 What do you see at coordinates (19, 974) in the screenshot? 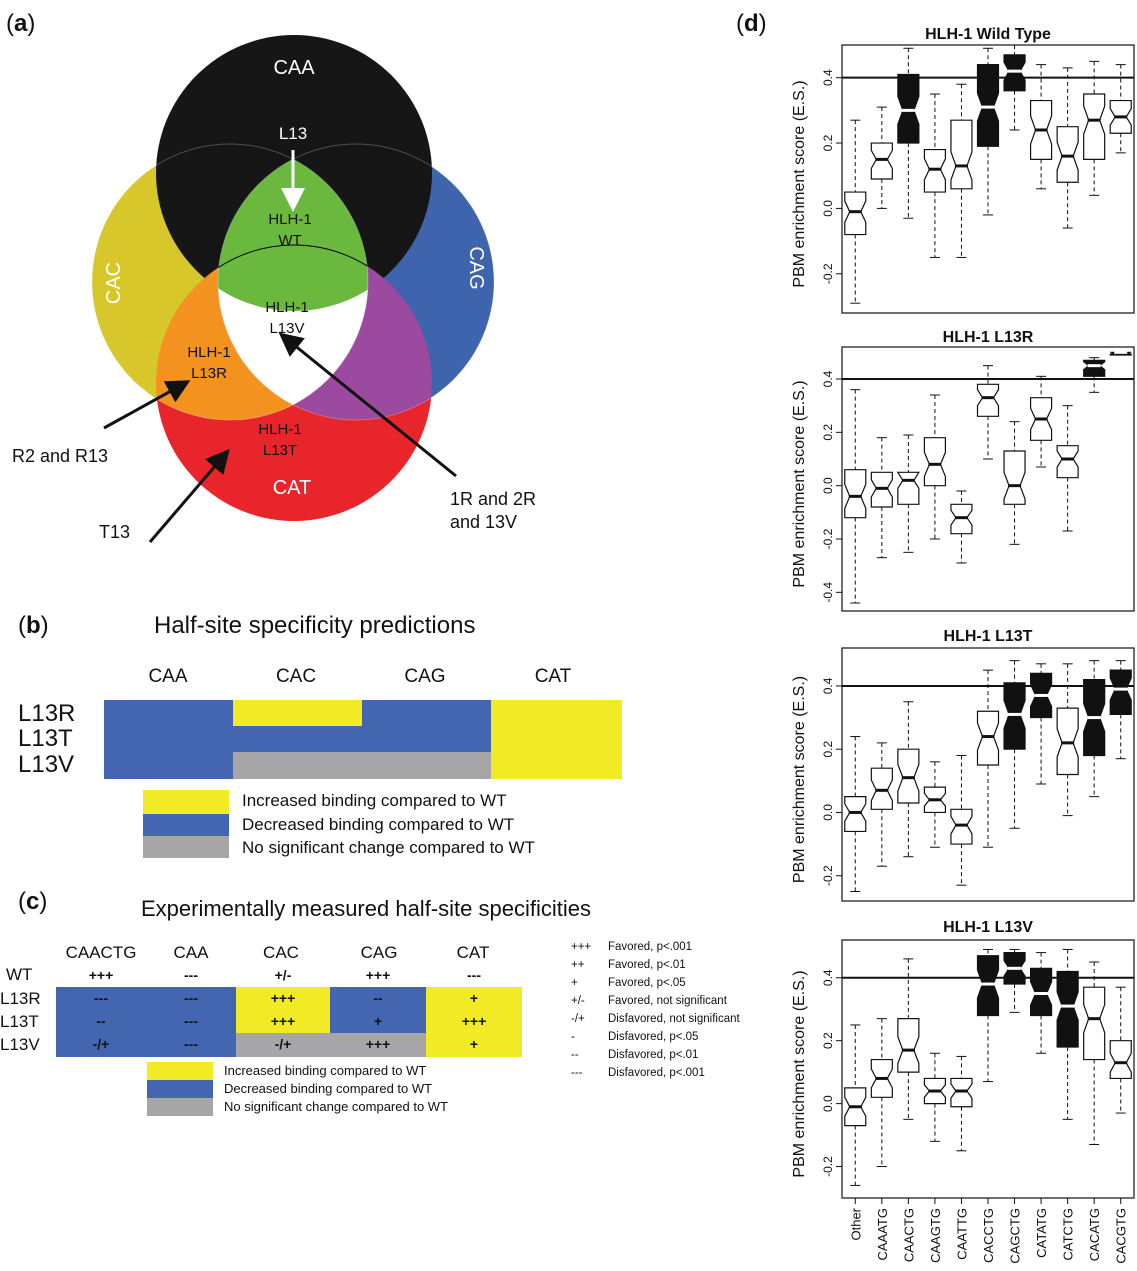
I see `panel-c-row-wt: WT` at bounding box center [19, 974].